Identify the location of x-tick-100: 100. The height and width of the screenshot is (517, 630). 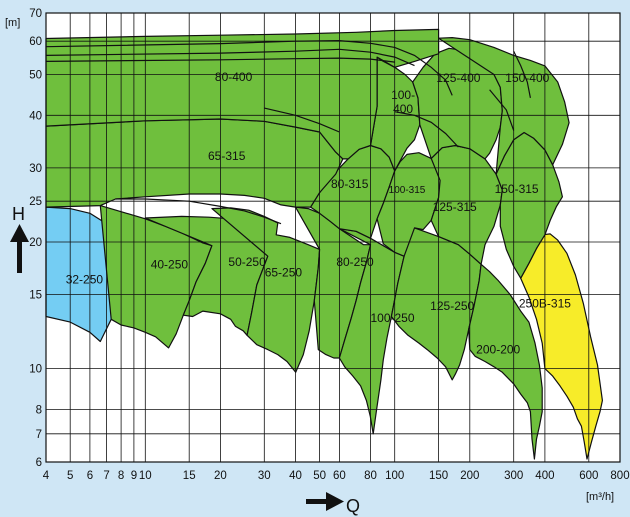
(394, 476).